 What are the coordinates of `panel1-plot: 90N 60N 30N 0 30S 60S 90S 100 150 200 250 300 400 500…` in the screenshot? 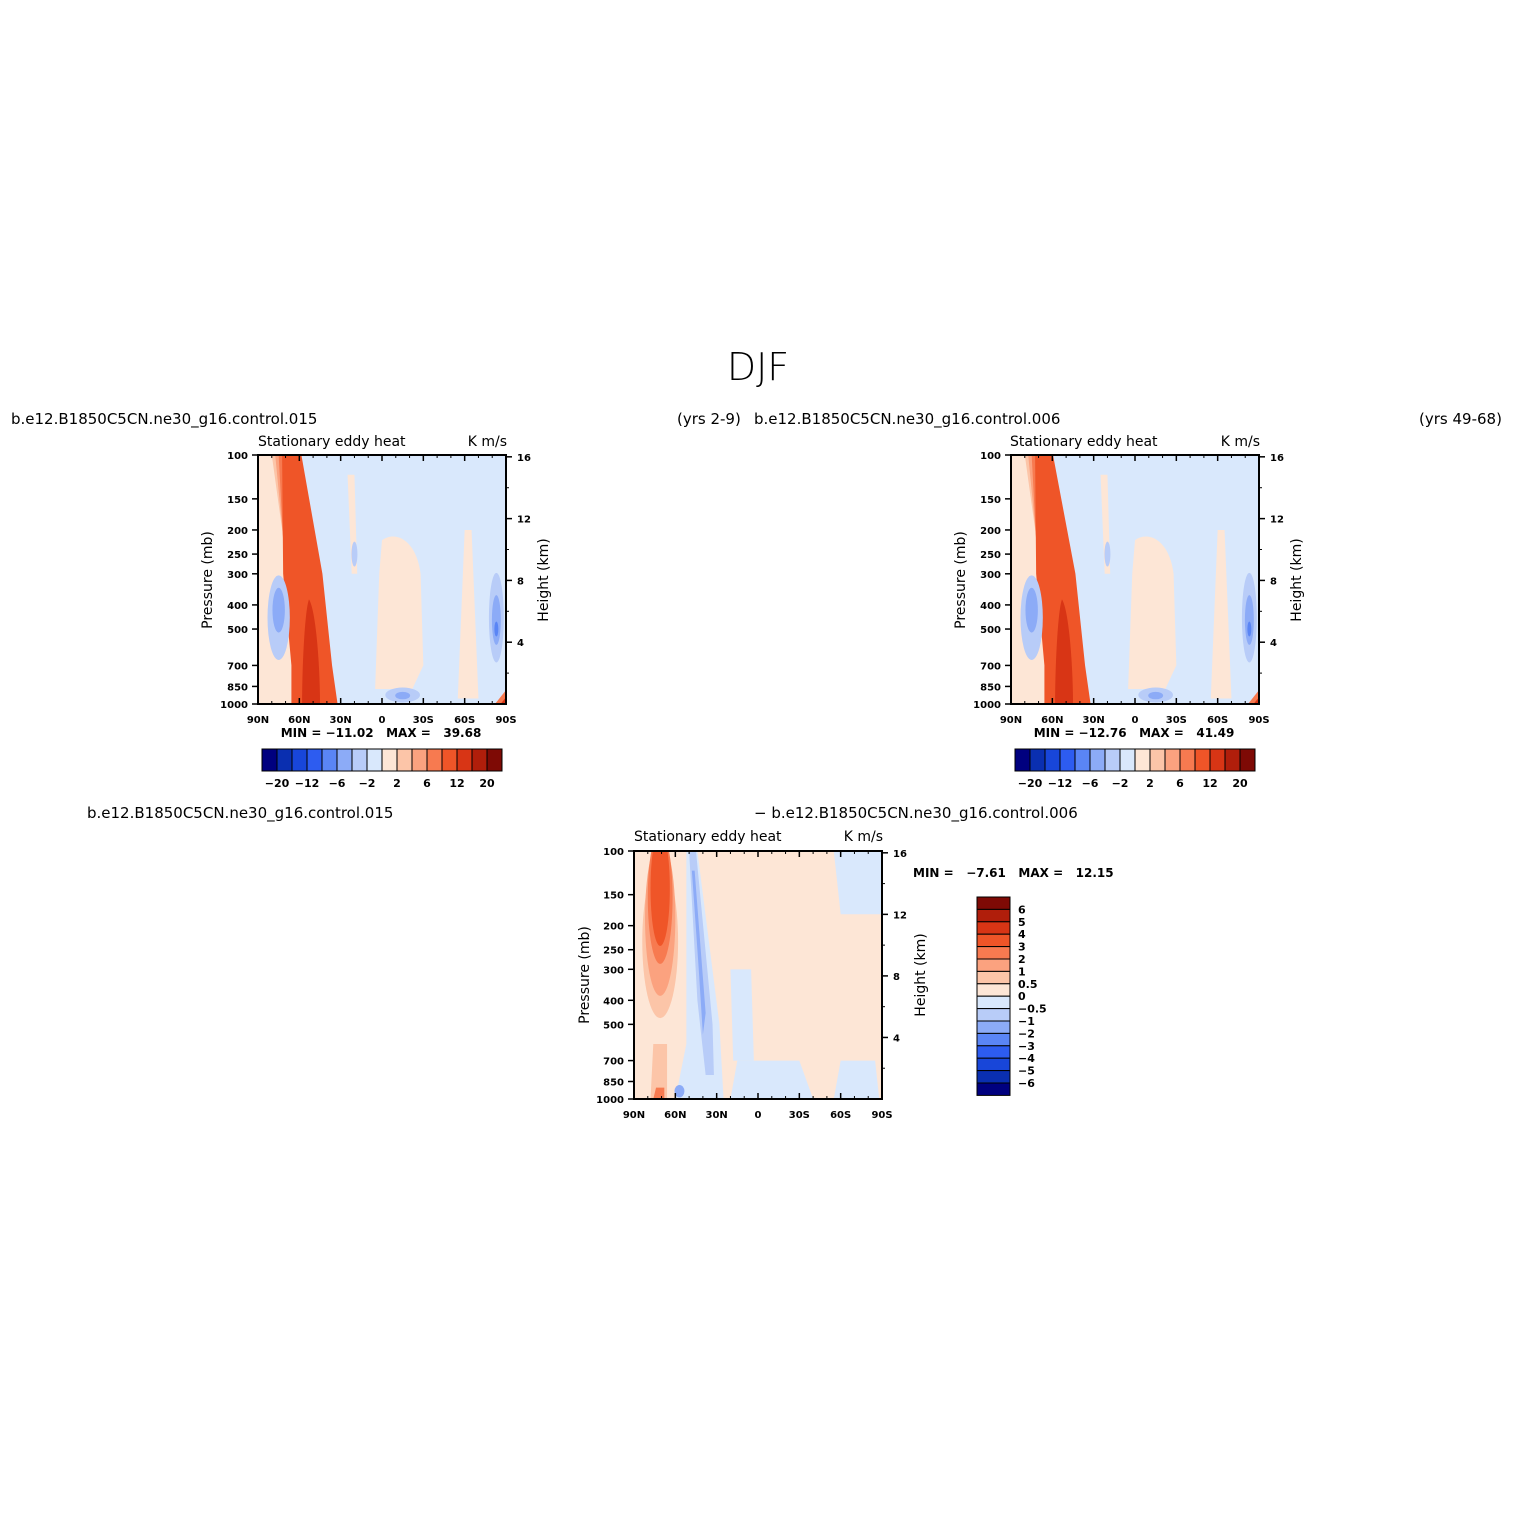 It's located at (376, 595).